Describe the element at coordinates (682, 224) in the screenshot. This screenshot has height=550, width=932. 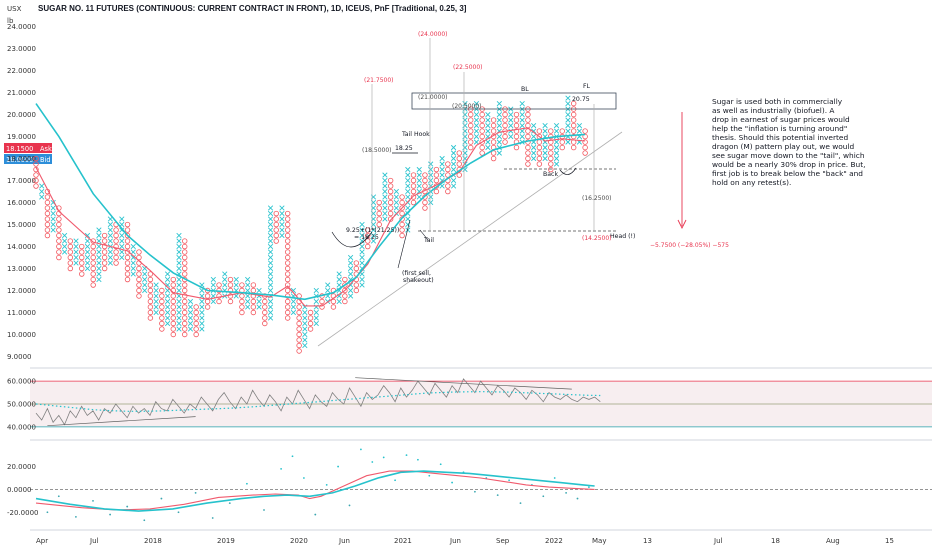
I see `drop-arrow-head-icon` at that location.